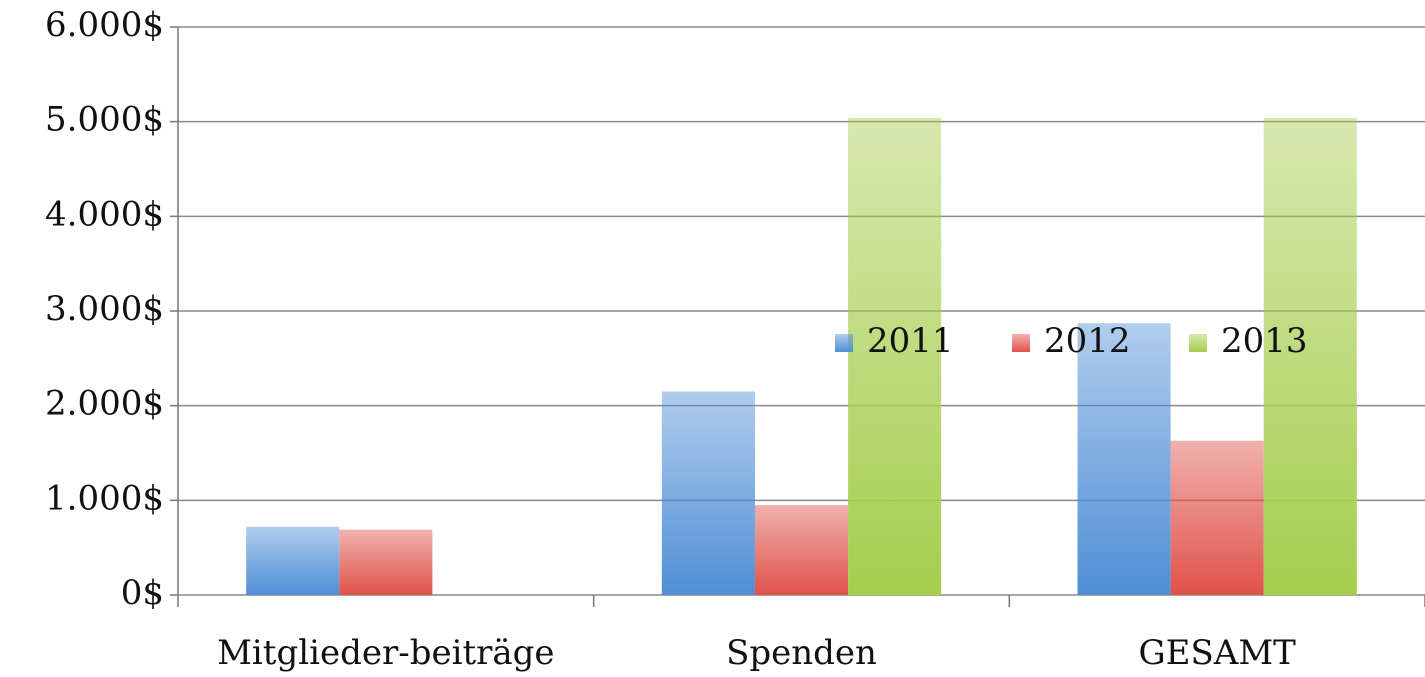  Describe the element at coordinates (104, 25) in the screenshot. I see `y-tick-label: 6.000$` at that location.